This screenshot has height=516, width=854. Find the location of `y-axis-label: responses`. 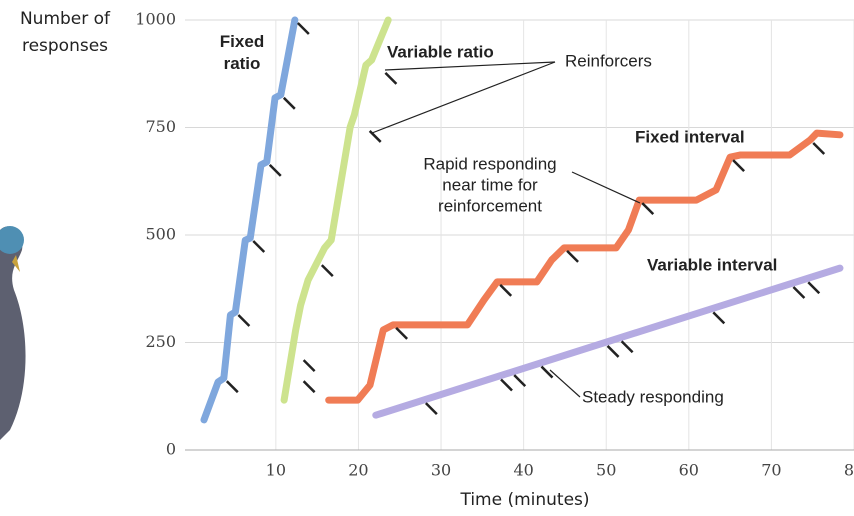

y-axis-label: responses is located at coordinates (65, 46).